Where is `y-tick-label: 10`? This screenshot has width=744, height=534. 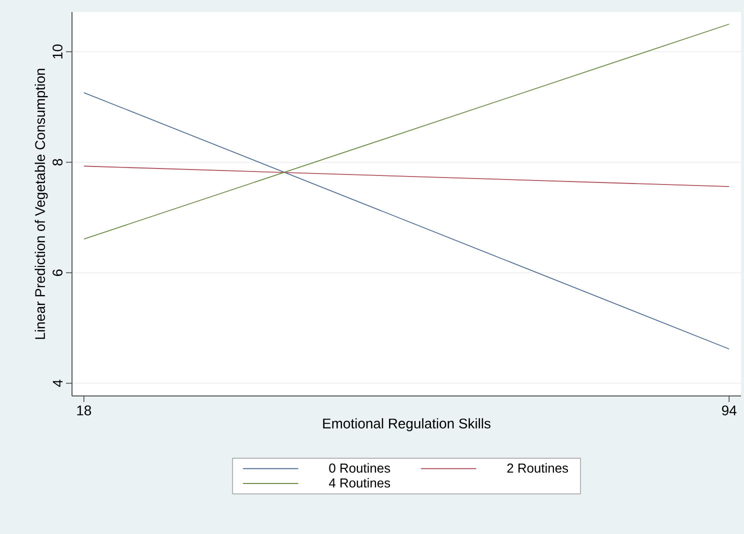 y-tick-label: 10 is located at coordinates (57, 51).